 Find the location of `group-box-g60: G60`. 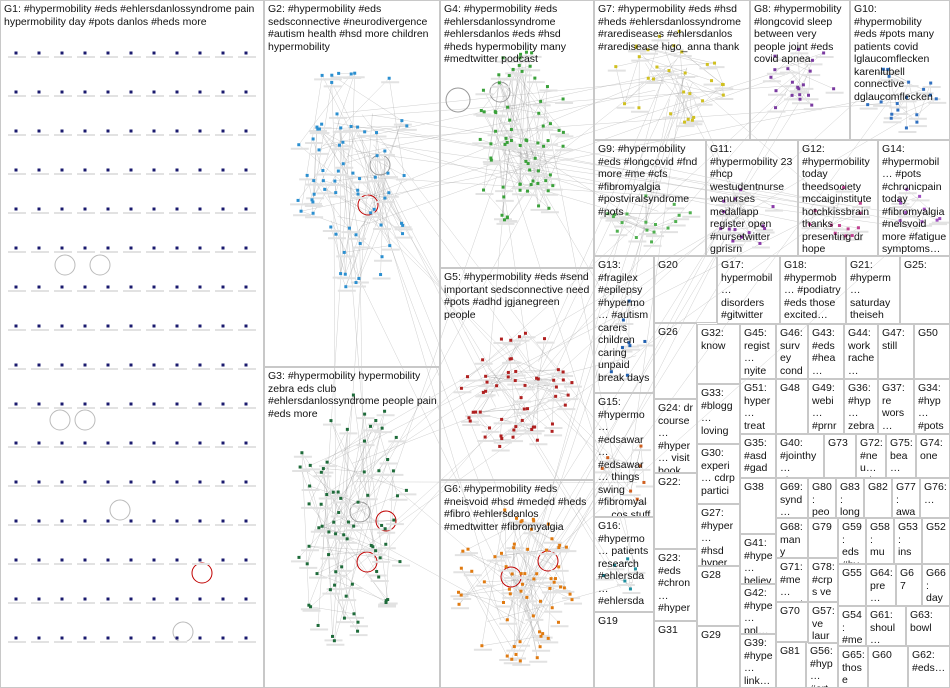

group-box-g60: G60 is located at coordinates (888, 667).